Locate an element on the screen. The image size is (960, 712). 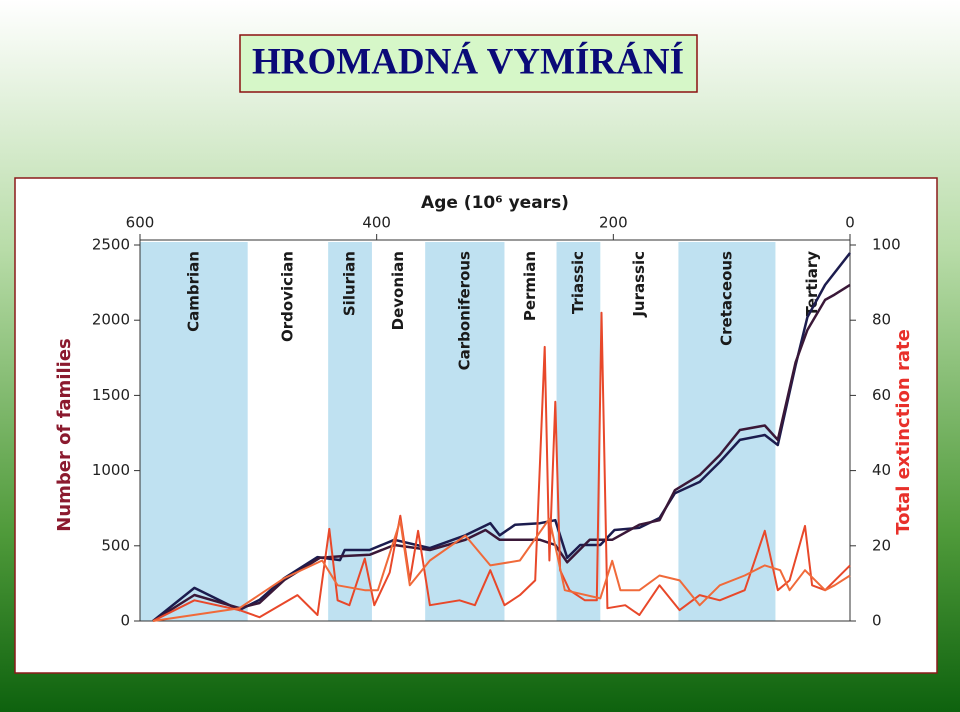
x-tick-label: 200 is located at coordinates (613, 223).